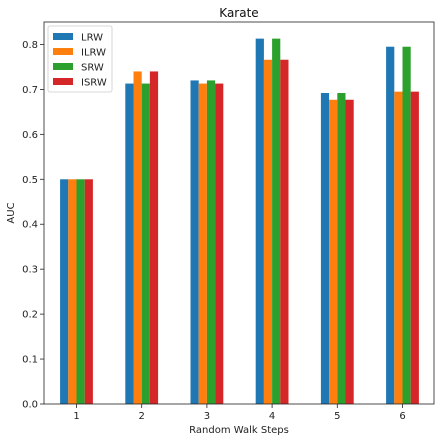 This screenshot has height=442, width=441. What do you see at coordinates (239, 413) in the screenshot?
I see `x-axis-ticks: 1 2 3 4 5 6` at bounding box center [239, 413].